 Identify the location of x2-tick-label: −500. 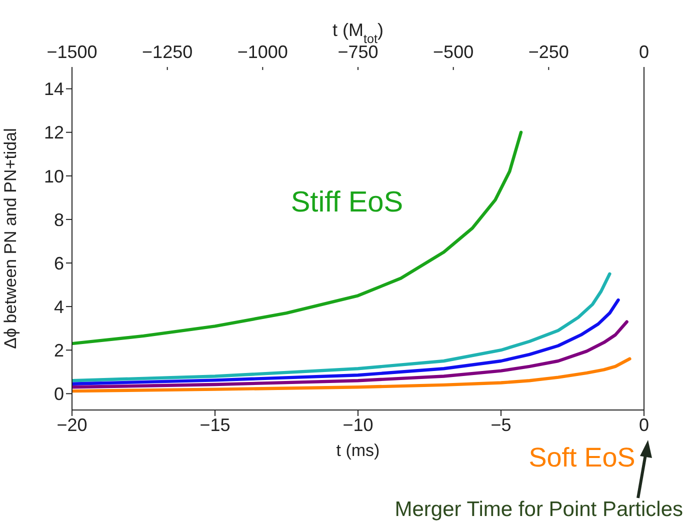
(453, 52).